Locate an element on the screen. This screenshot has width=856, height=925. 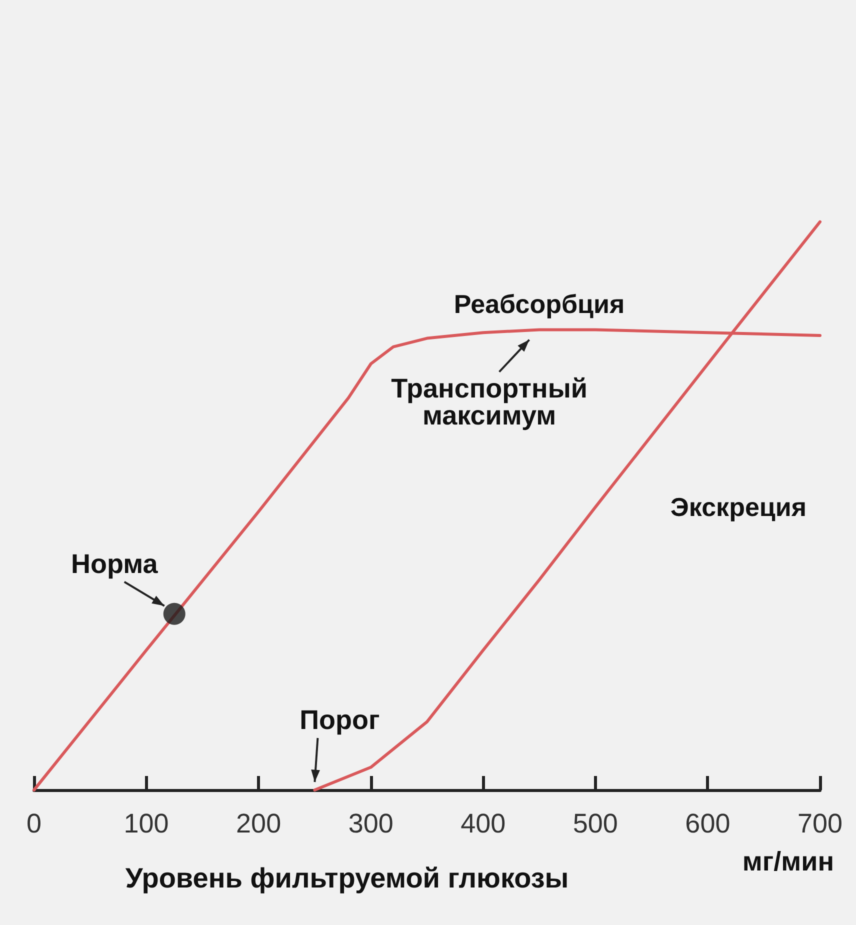
annotation: Норма is located at coordinates (114, 563).